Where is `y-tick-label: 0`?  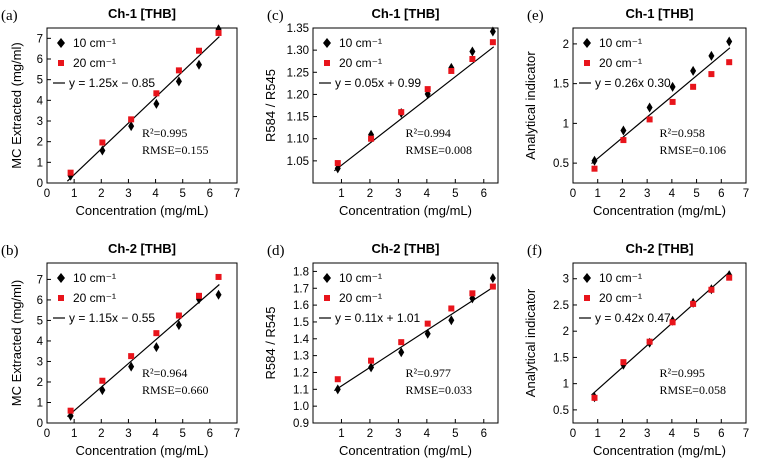
y-tick-label: 0 is located at coordinates (40, 424).